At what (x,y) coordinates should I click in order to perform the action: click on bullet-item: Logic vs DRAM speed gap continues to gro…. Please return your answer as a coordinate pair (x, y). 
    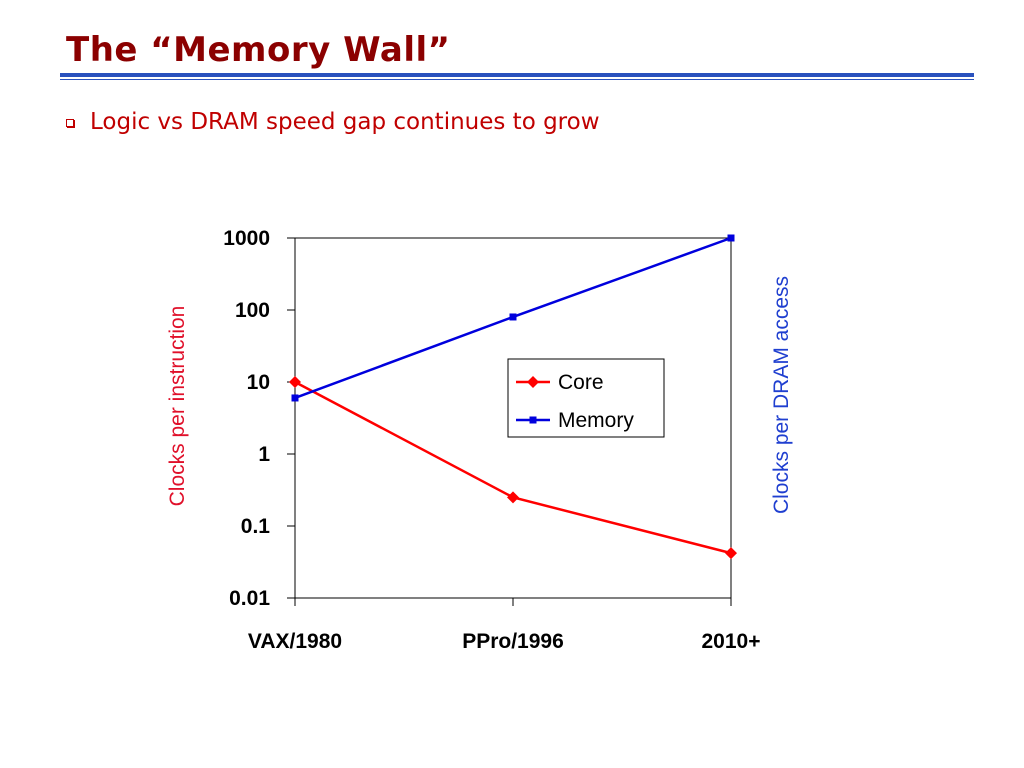
    Looking at the image, I should click on (333, 122).